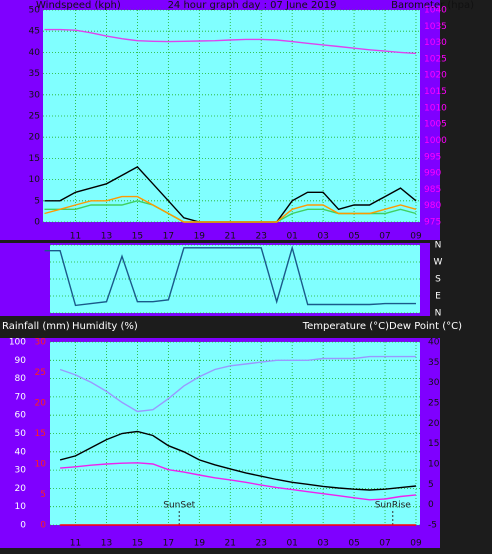 This screenshot has height=554, width=492. What do you see at coordinates (78, 5) in the screenshot?
I see `y-axis-title: Windspeed (kph)` at bounding box center [78, 5].